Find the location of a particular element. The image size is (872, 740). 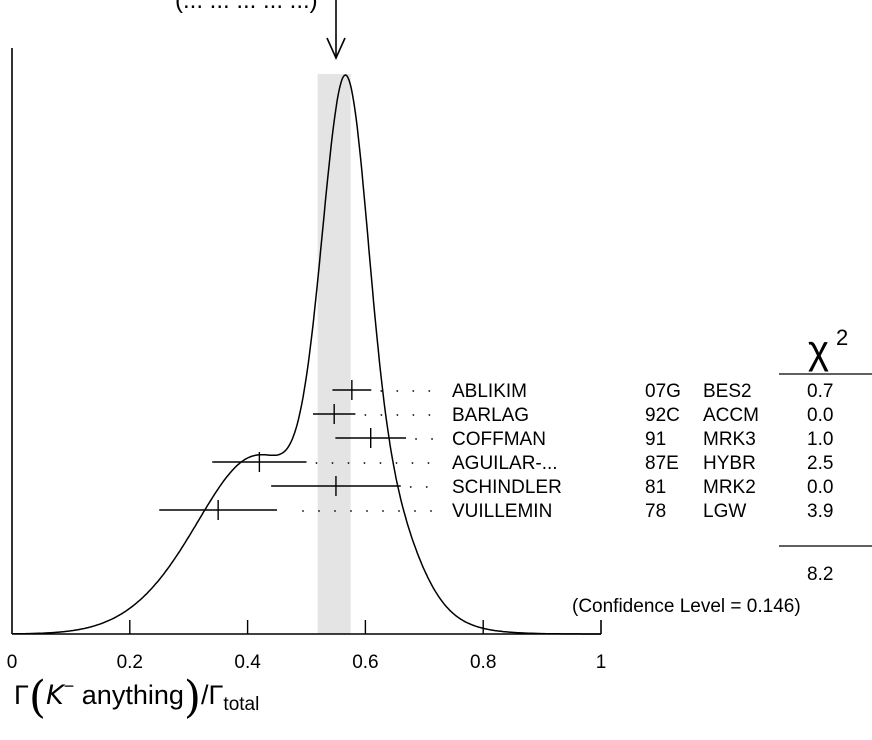

author-label: COFFMAN is located at coordinates (499, 439).